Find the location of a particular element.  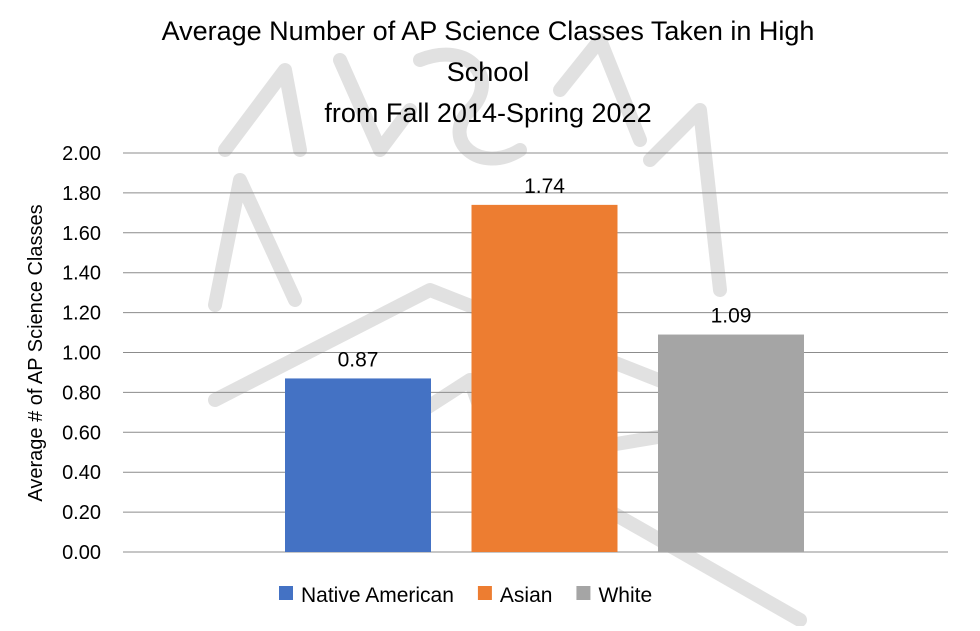

legend-item: Asian is located at coordinates (515, 595).